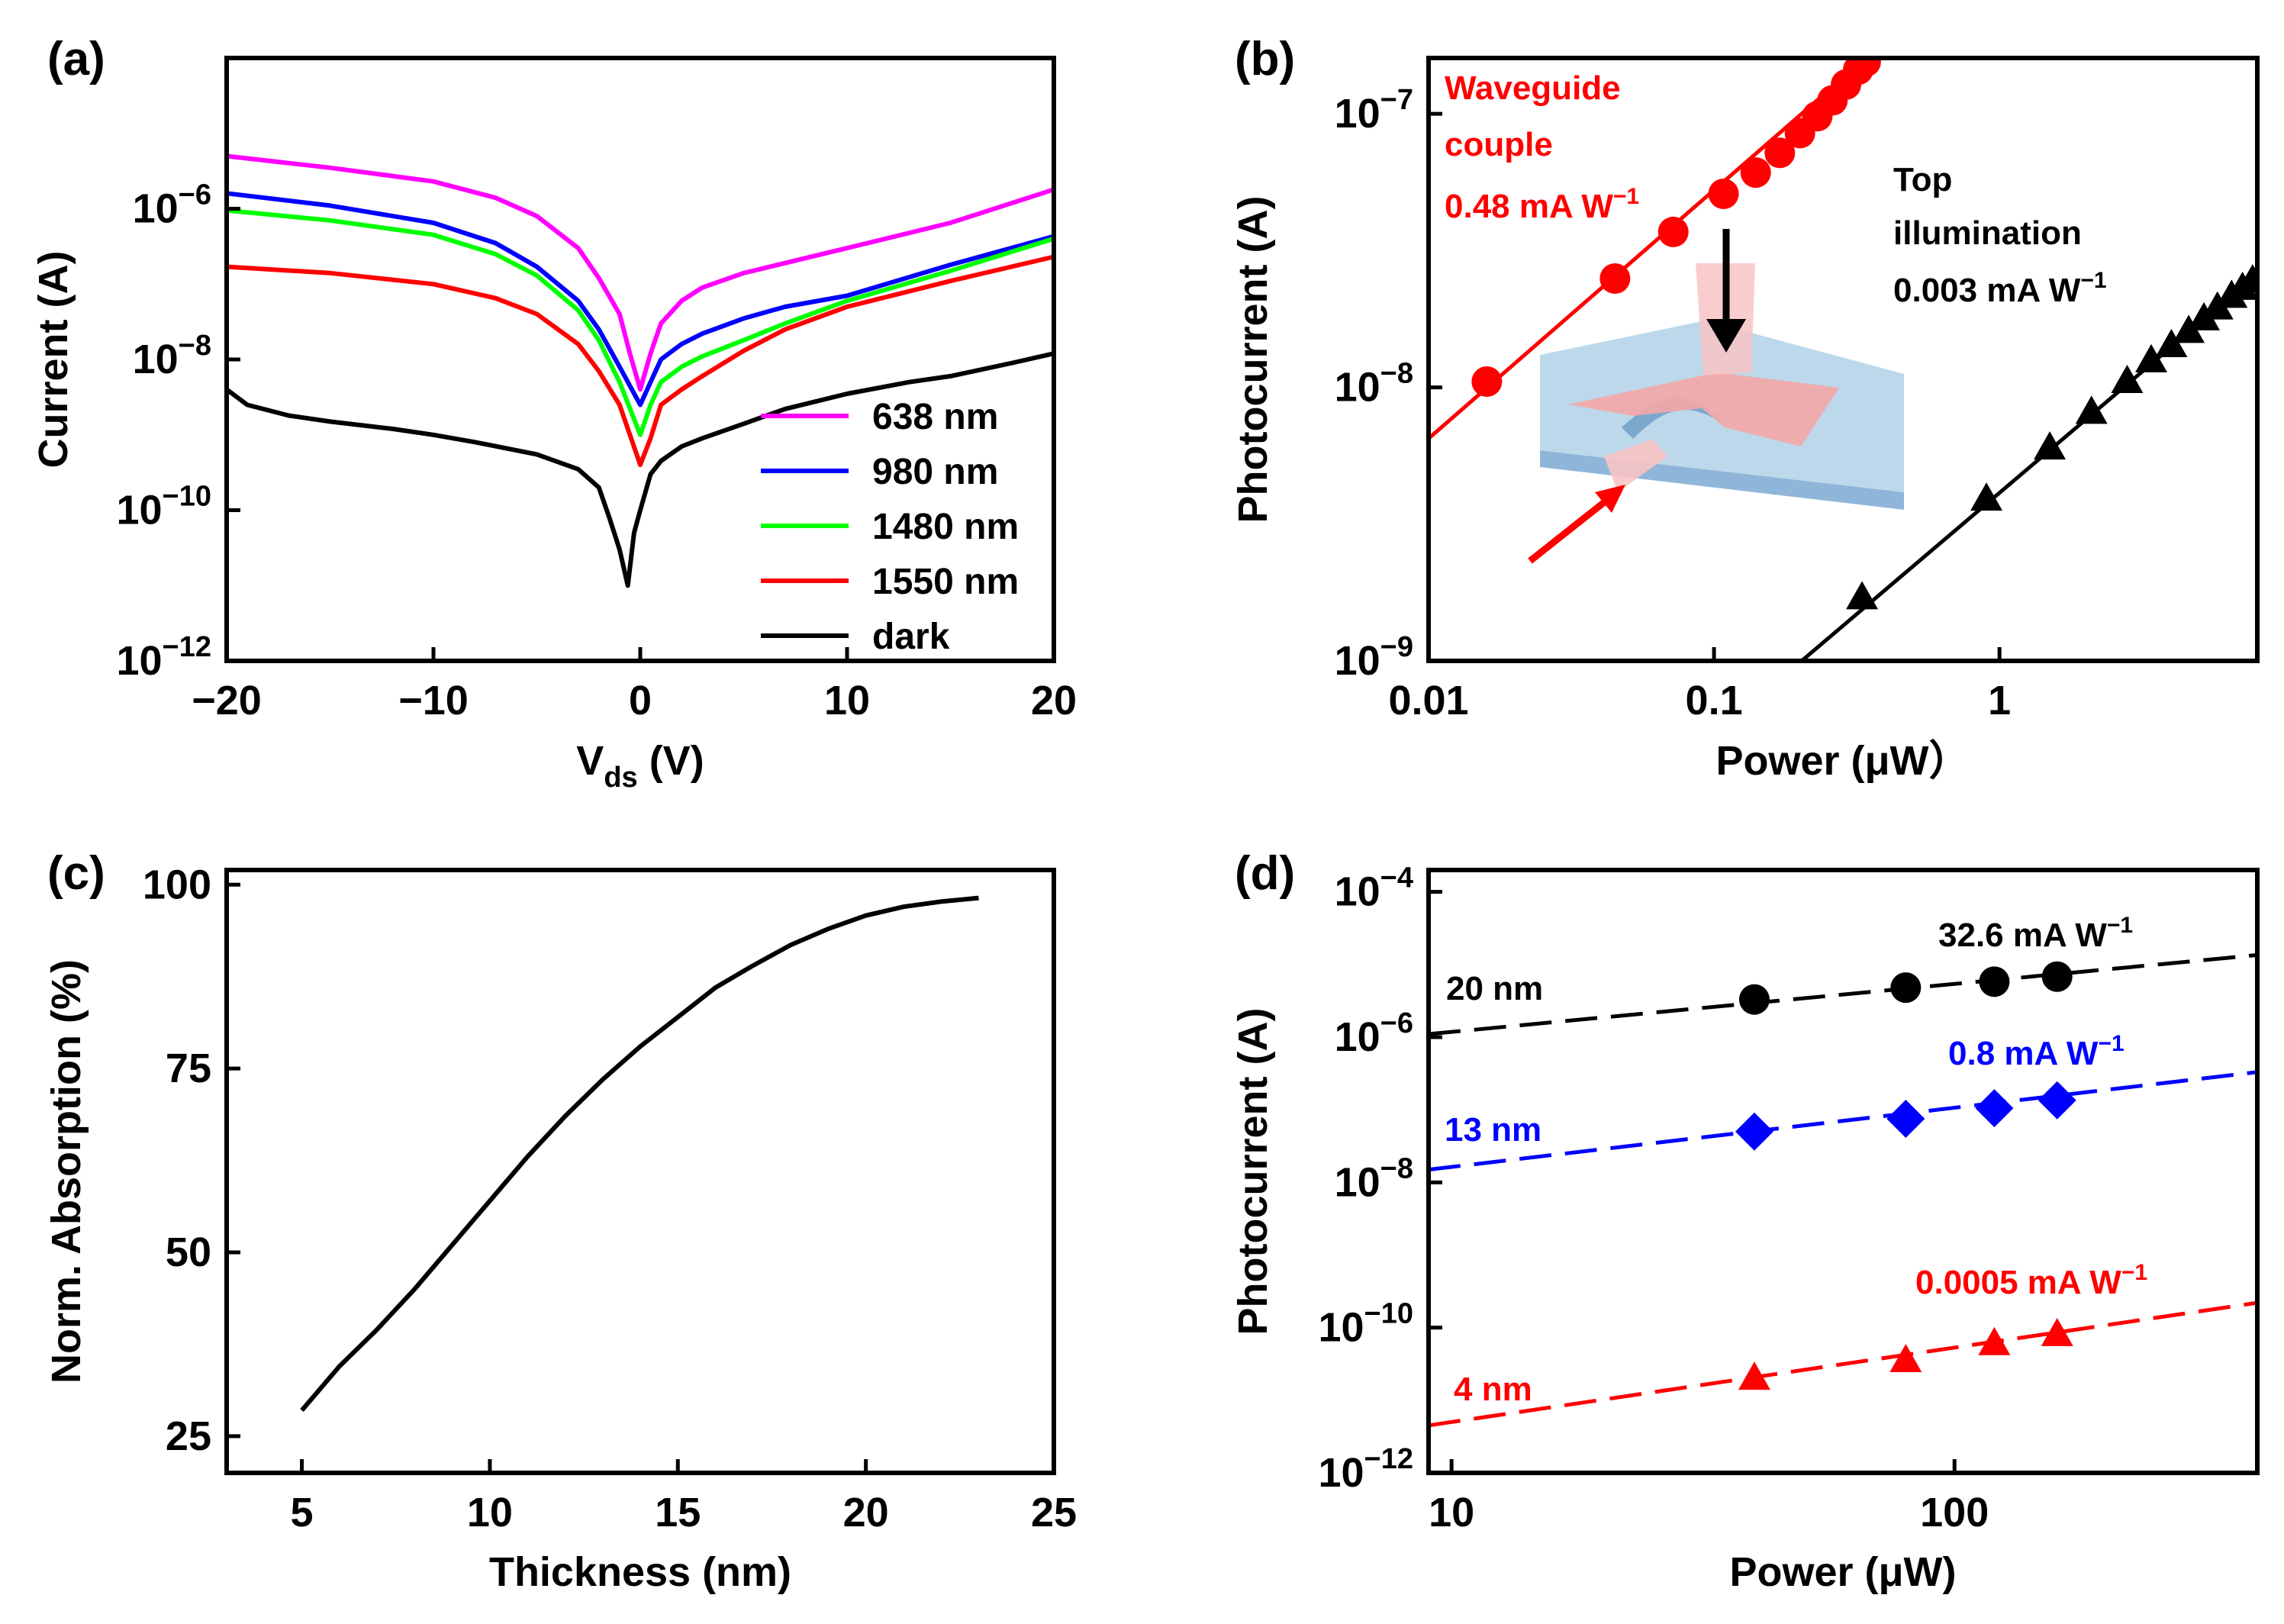 This screenshot has width=2284, height=1624. I want to click on panel-c-ytick-label: 25, so click(189, 1436).